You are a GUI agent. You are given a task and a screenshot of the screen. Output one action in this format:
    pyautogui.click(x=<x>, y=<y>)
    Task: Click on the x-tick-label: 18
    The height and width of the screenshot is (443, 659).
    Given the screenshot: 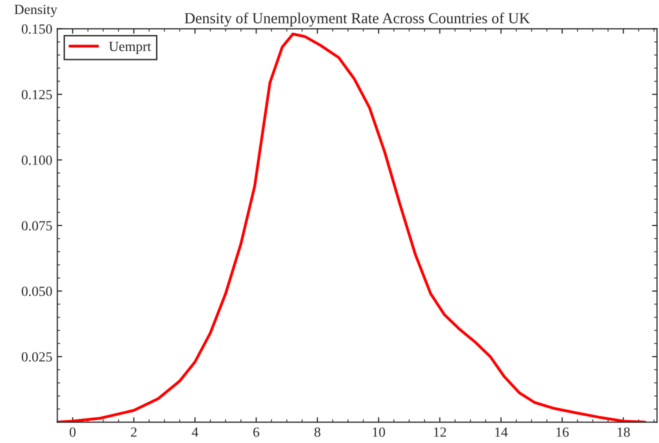 What is the action you would take?
    pyautogui.click(x=624, y=432)
    